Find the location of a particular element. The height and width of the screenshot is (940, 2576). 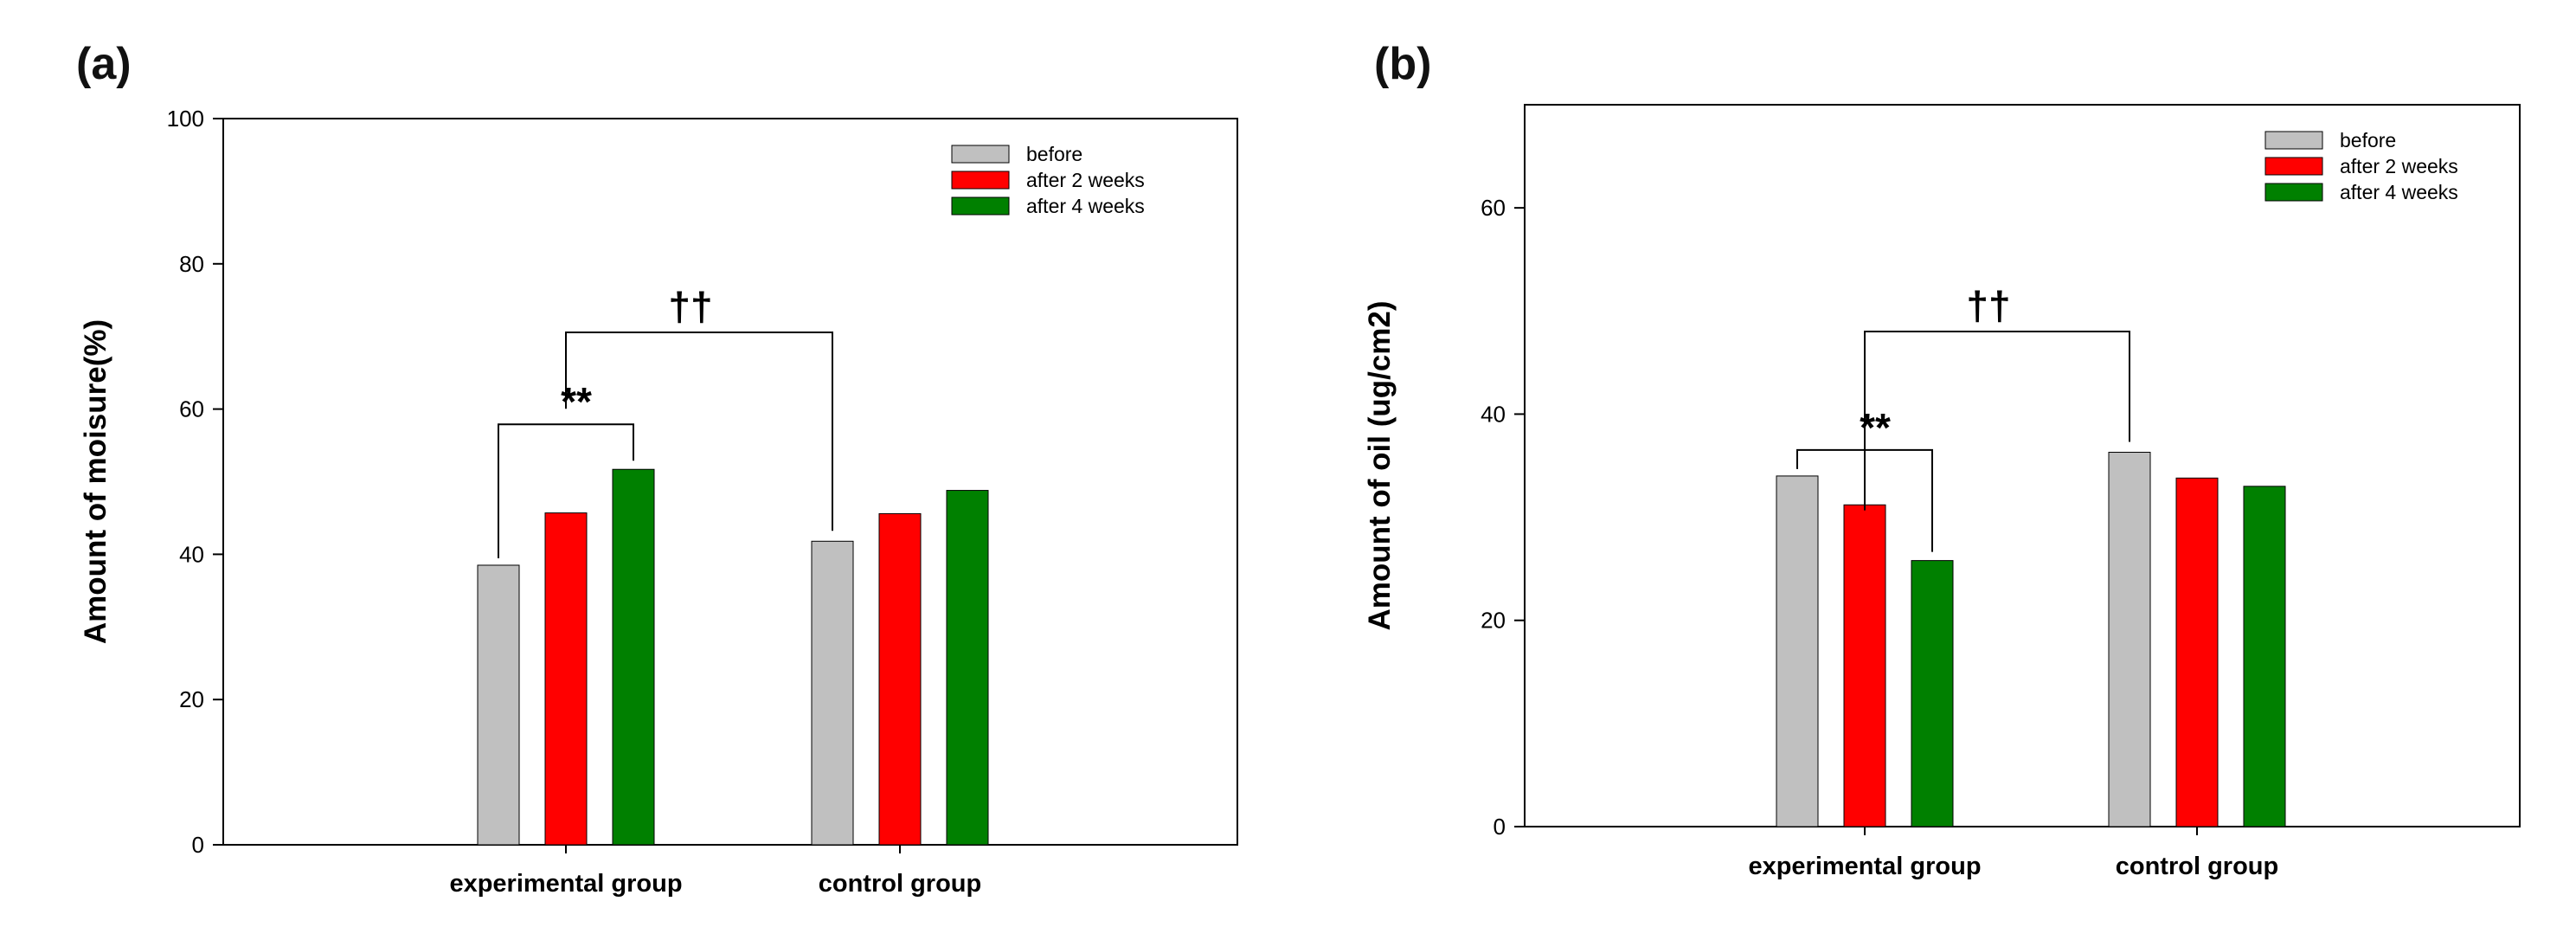

panel-label: (b) is located at coordinates (1403, 64).